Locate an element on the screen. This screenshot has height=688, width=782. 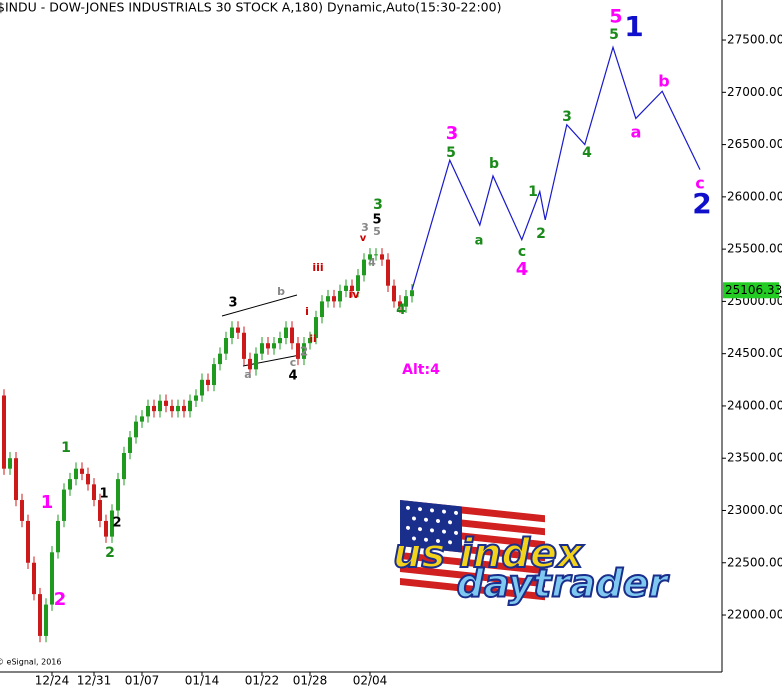
logo-line2: daytrader is located at coordinates (563, 584).